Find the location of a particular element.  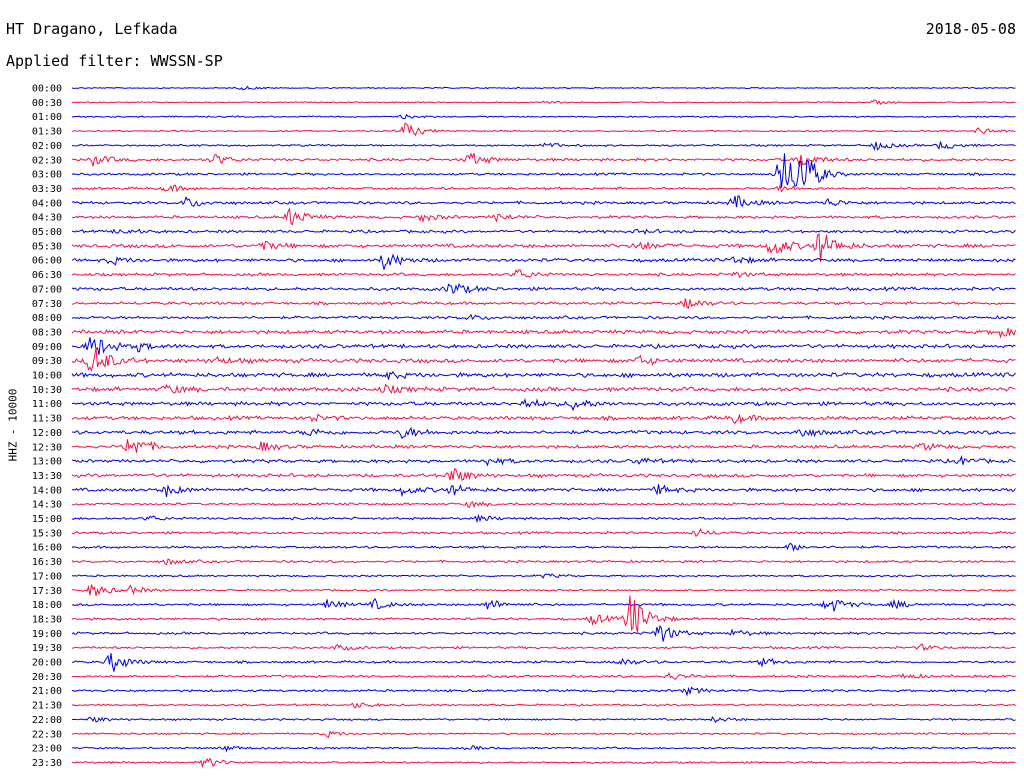

row-time-label: 18:00 is located at coordinates (47, 605).